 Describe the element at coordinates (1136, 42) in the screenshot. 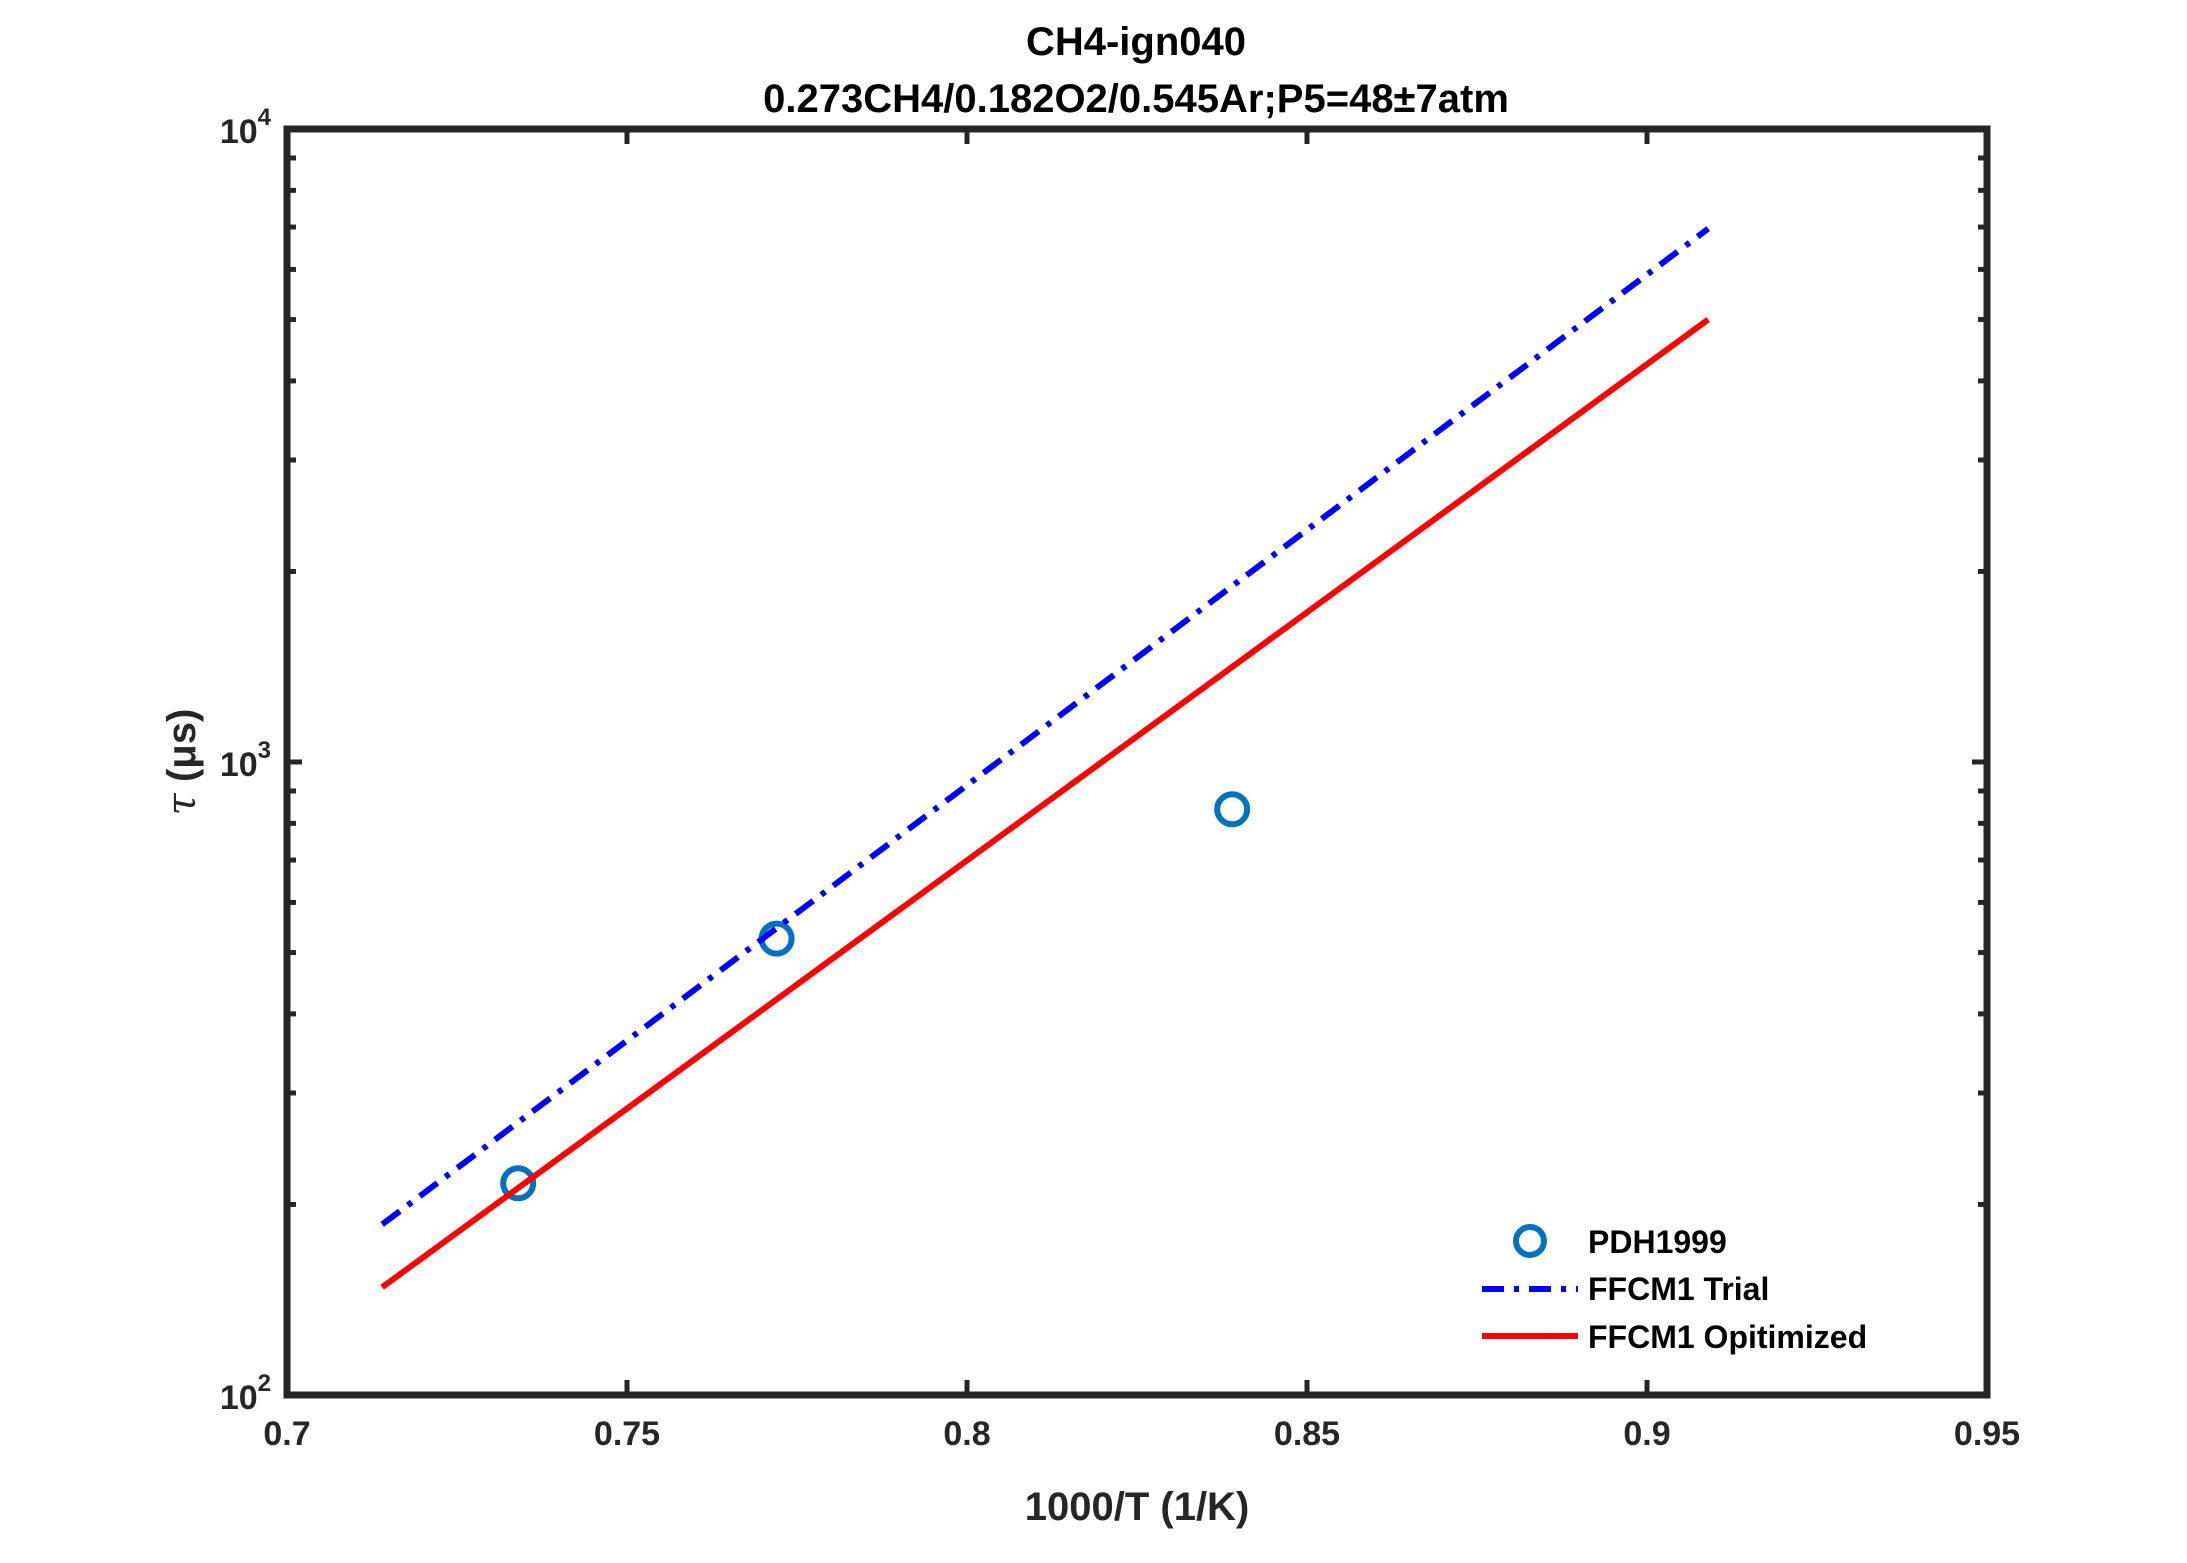

I see `chart-title: CH4-ign040` at that location.